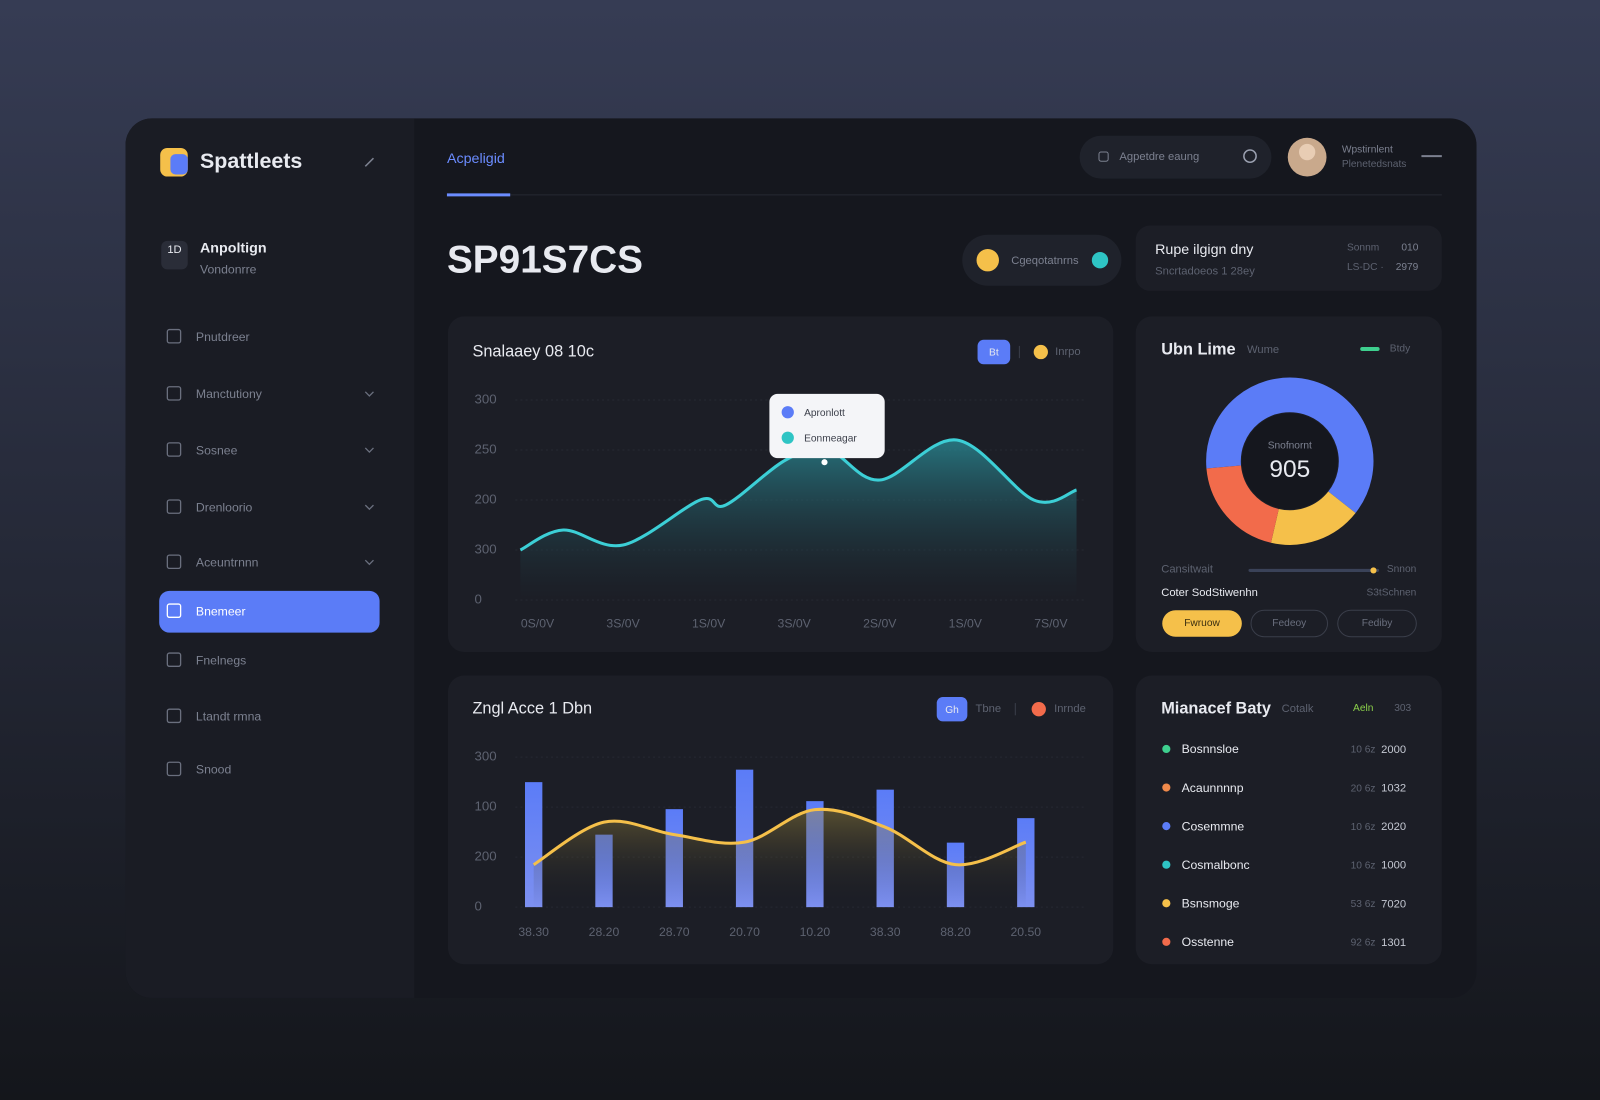  What do you see at coordinates (221, 660) in the screenshot?
I see `nav-item: Fnelnegs` at bounding box center [221, 660].